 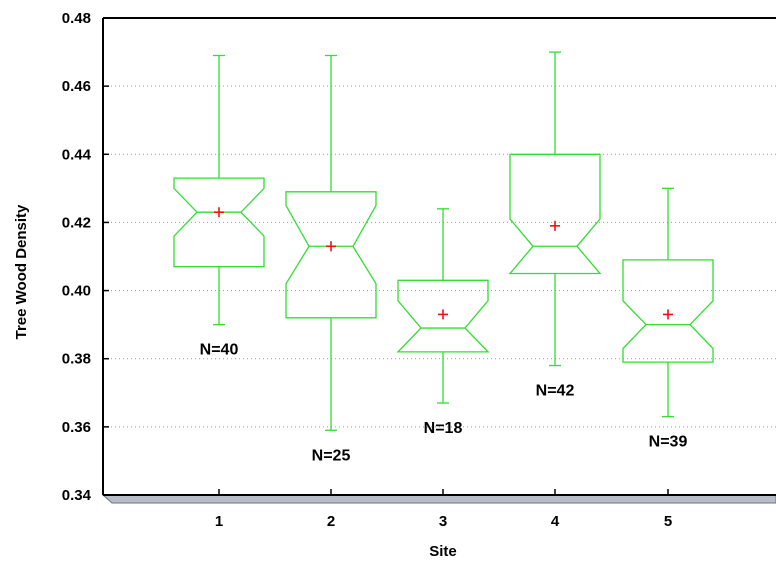 I want to click on n-count-label: N=40, so click(x=219, y=350).